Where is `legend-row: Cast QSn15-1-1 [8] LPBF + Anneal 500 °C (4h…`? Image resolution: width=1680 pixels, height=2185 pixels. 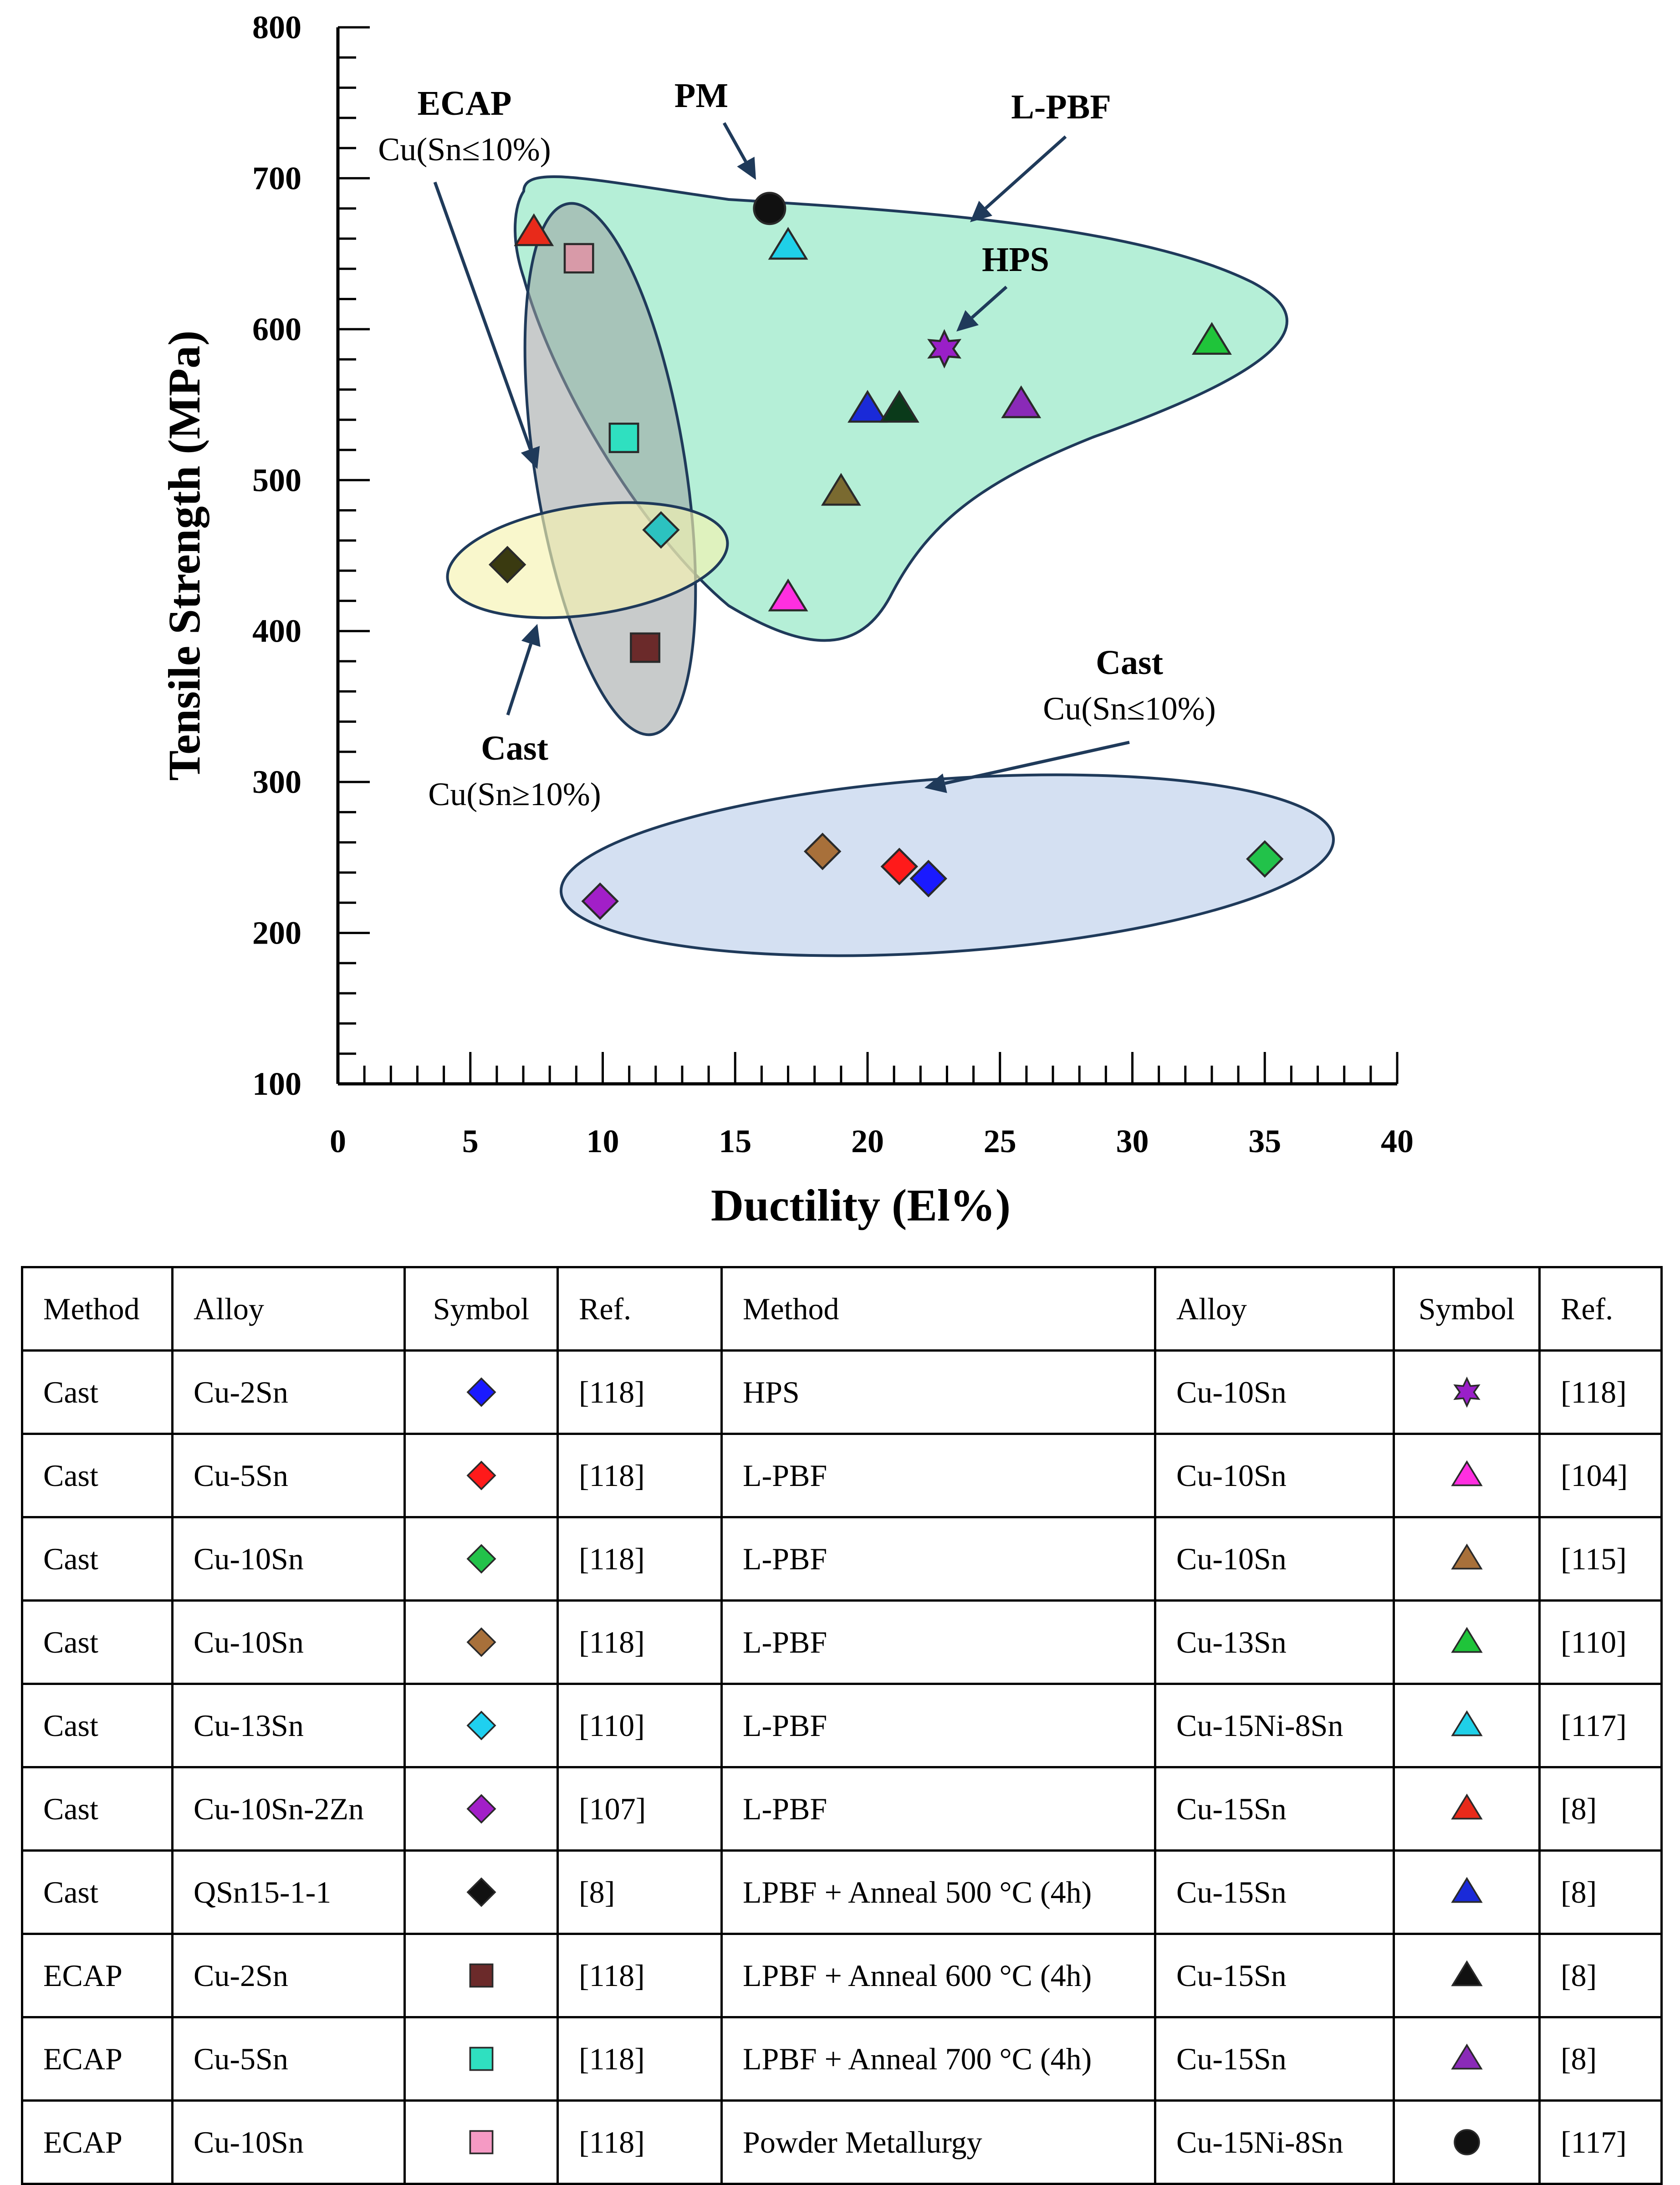
legend-row: Cast QSn15-1-1 [8] LPBF + Anneal 500 °C (4h… is located at coordinates (842, 1892).